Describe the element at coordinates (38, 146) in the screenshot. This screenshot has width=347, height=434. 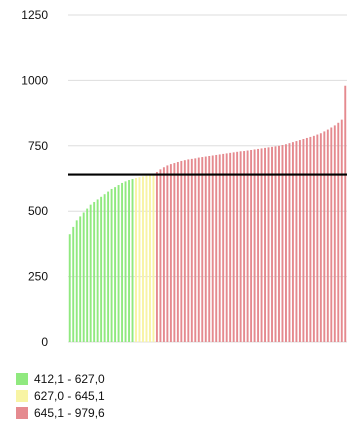
I see `y-tick-label: 750` at that location.